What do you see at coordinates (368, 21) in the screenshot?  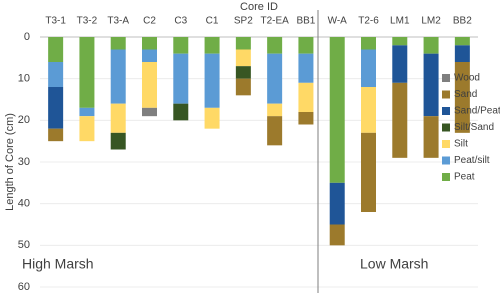 I see `x-tick-label: T2-6` at bounding box center [368, 21].